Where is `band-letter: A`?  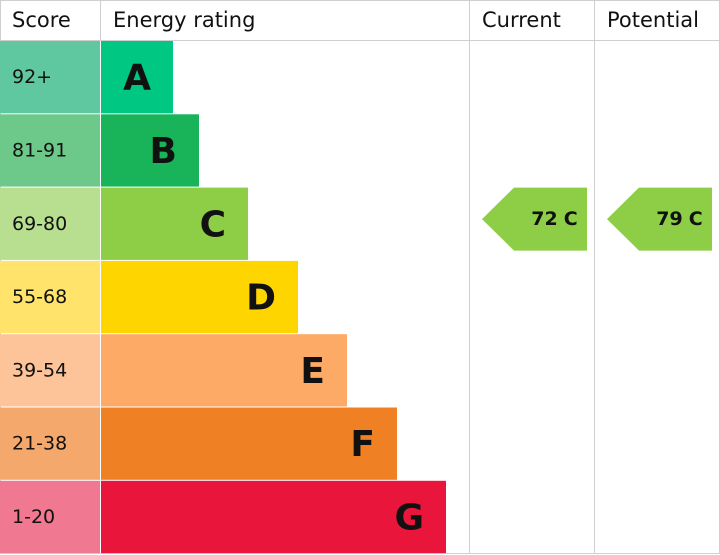 band-letter: A is located at coordinates (137, 78).